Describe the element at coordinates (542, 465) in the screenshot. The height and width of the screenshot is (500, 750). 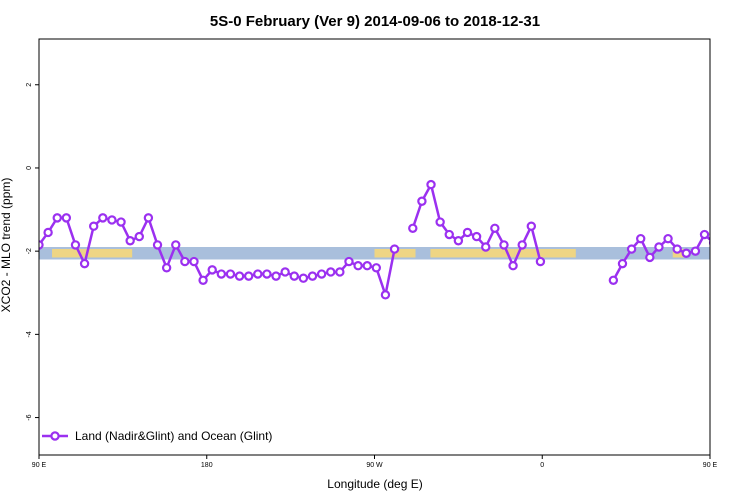
I see `x-tick-label: 0` at that location.